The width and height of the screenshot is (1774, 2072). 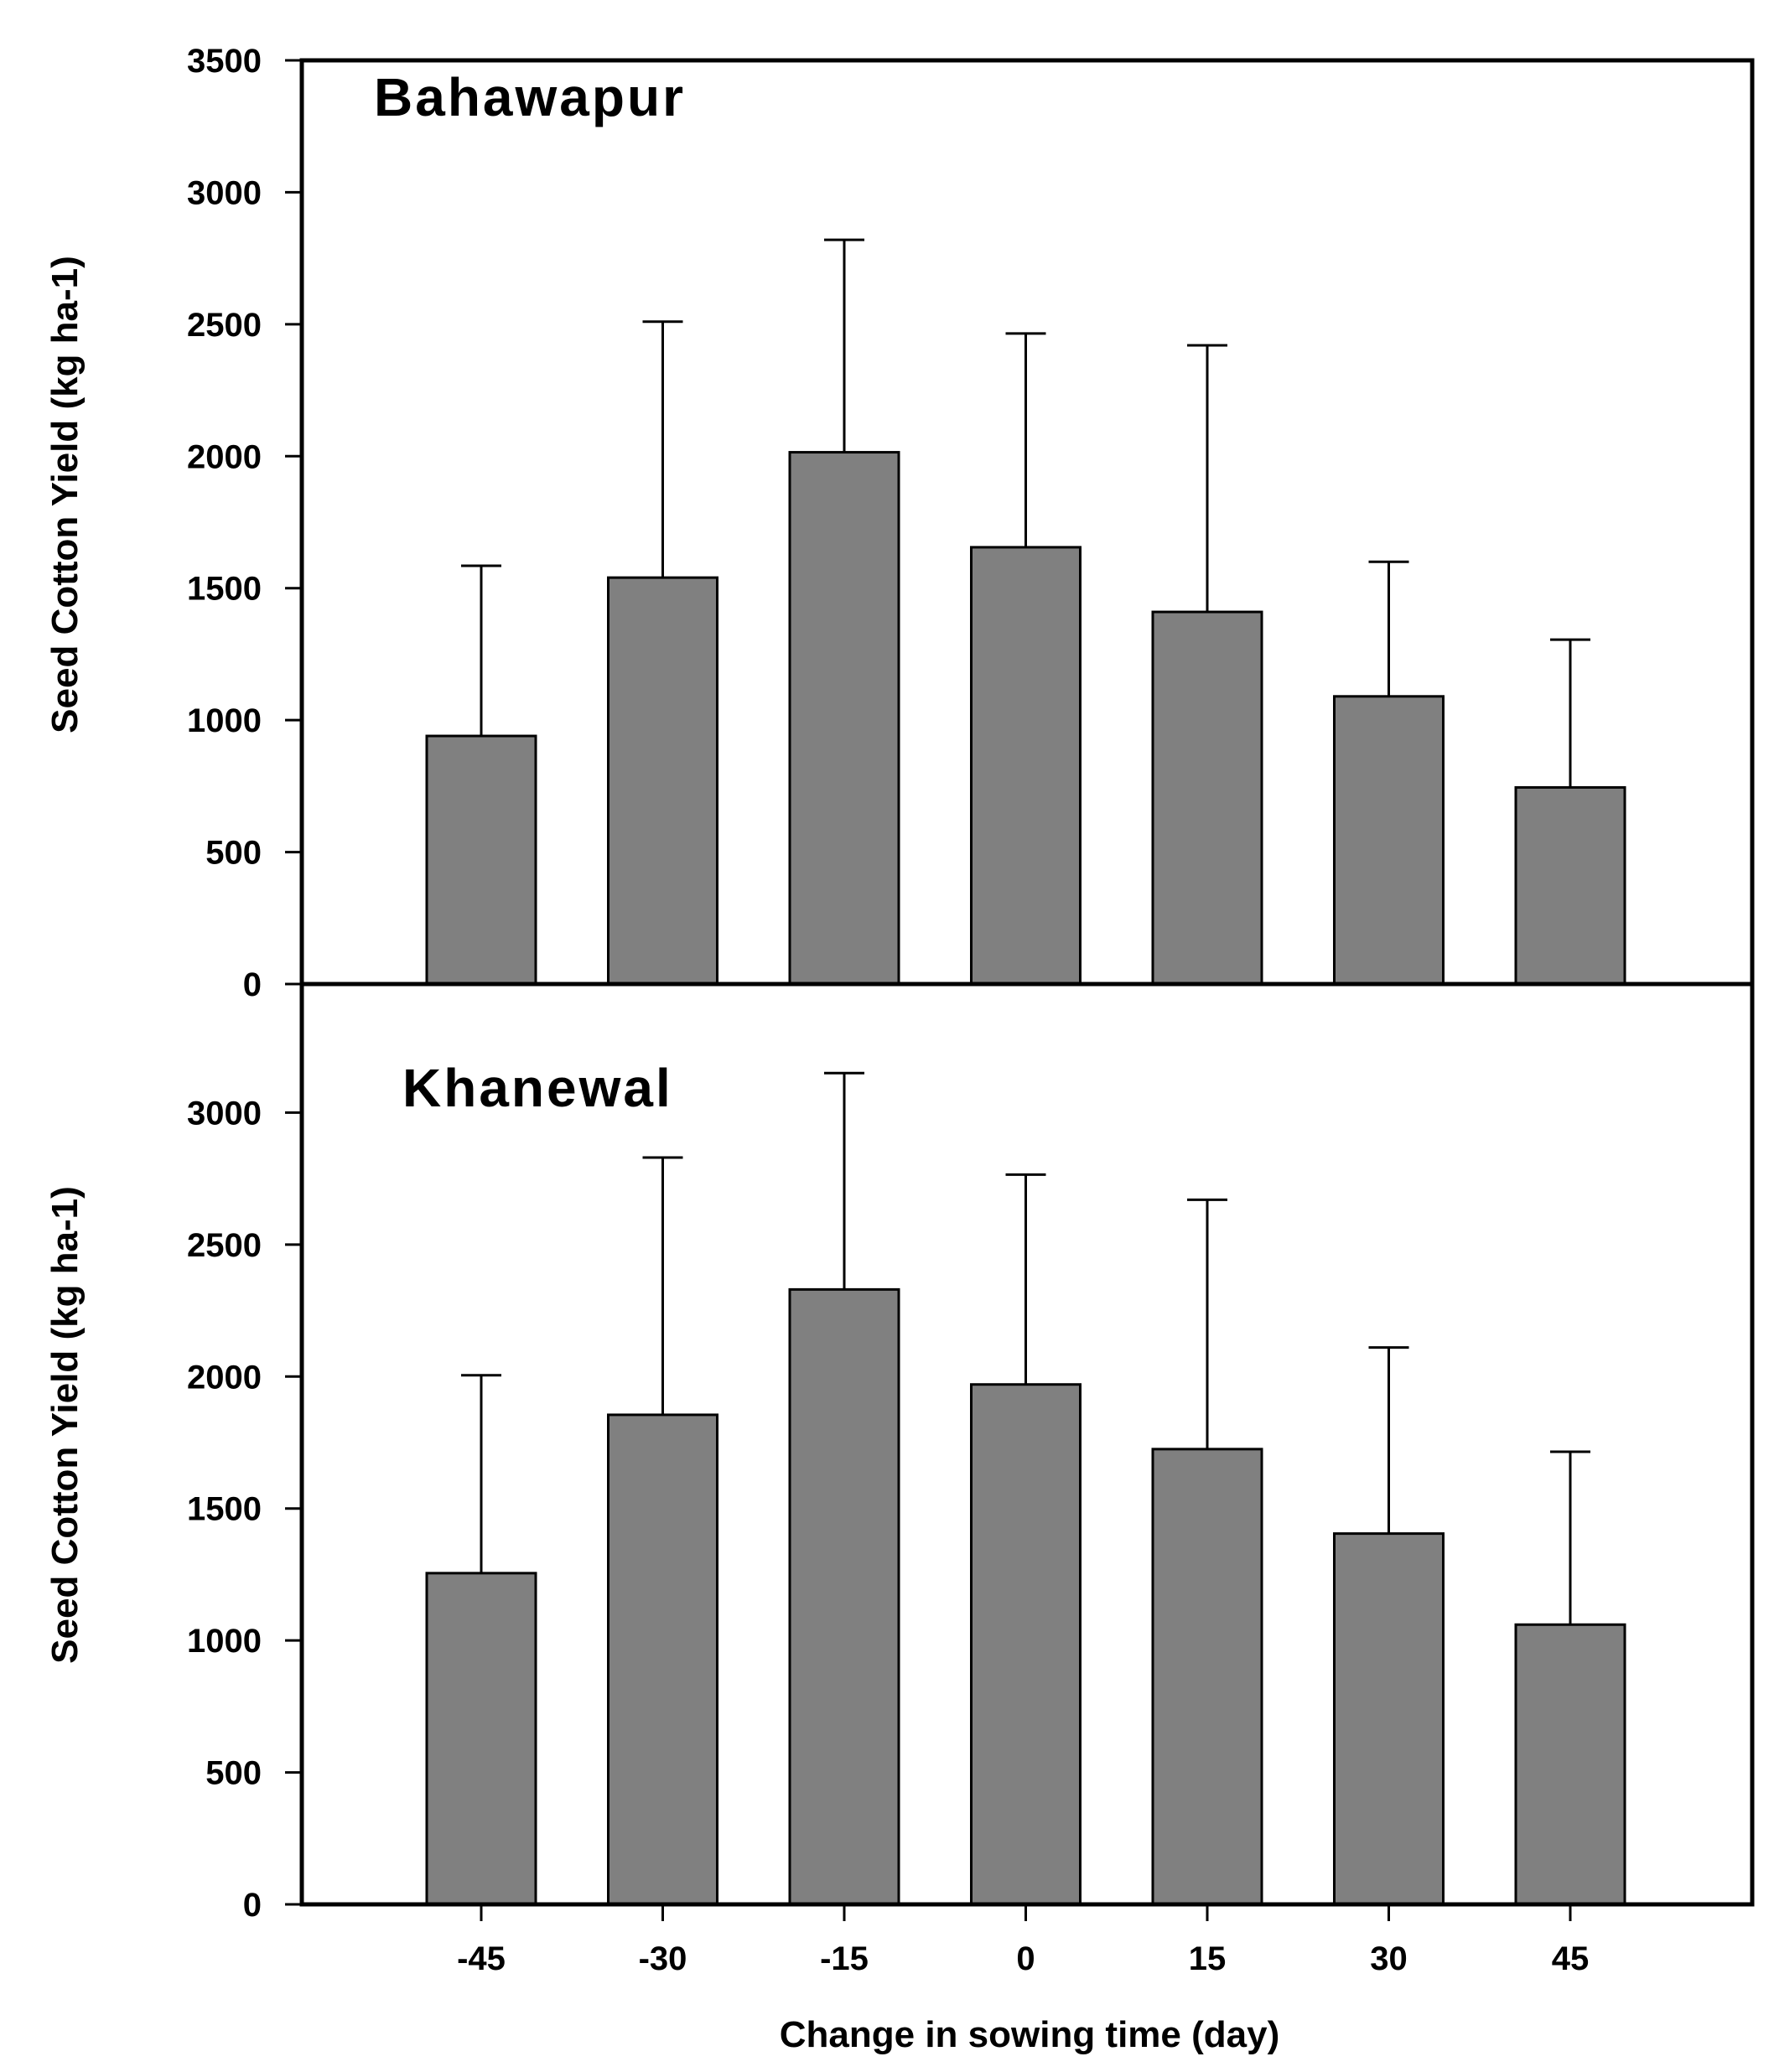 What do you see at coordinates (663, 1959) in the screenshot?
I see `x-tick-label-1: -30` at bounding box center [663, 1959].